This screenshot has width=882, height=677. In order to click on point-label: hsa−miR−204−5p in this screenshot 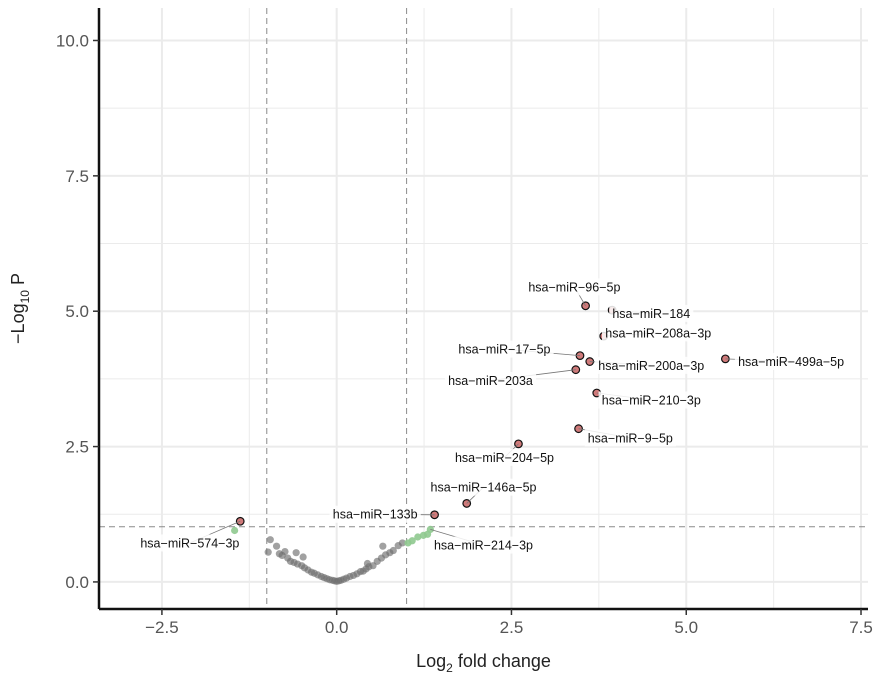, I will do `click(504, 458)`.